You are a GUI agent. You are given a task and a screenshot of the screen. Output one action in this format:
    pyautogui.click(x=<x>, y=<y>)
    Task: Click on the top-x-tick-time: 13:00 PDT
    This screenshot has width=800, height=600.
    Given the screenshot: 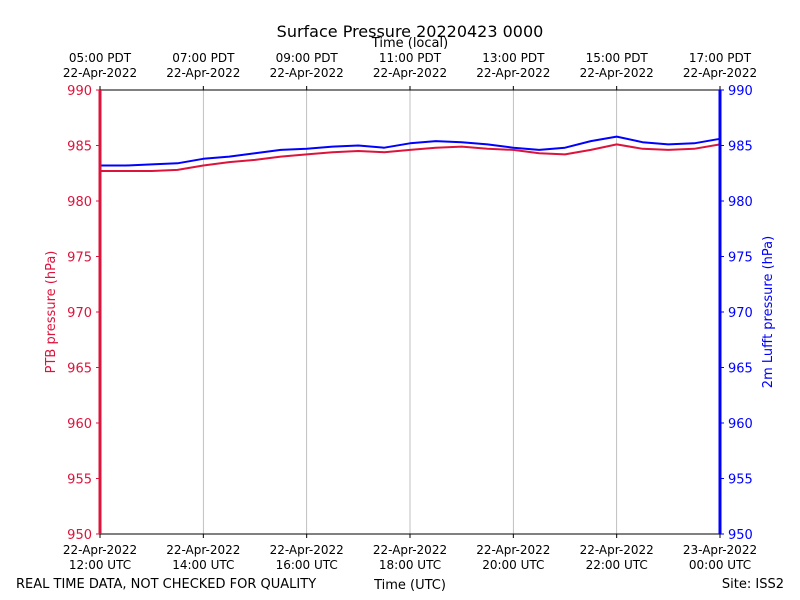 What is the action you would take?
    pyautogui.click(x=513, y=58)
    